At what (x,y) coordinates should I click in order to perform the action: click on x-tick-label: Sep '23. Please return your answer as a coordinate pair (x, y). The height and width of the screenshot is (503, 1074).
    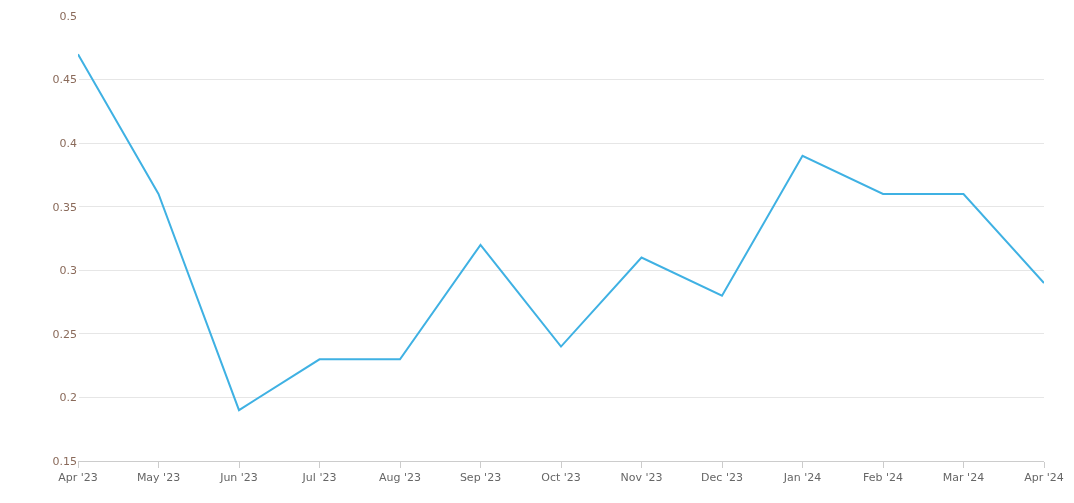
    Looking at the image, I should click on (480, 478).